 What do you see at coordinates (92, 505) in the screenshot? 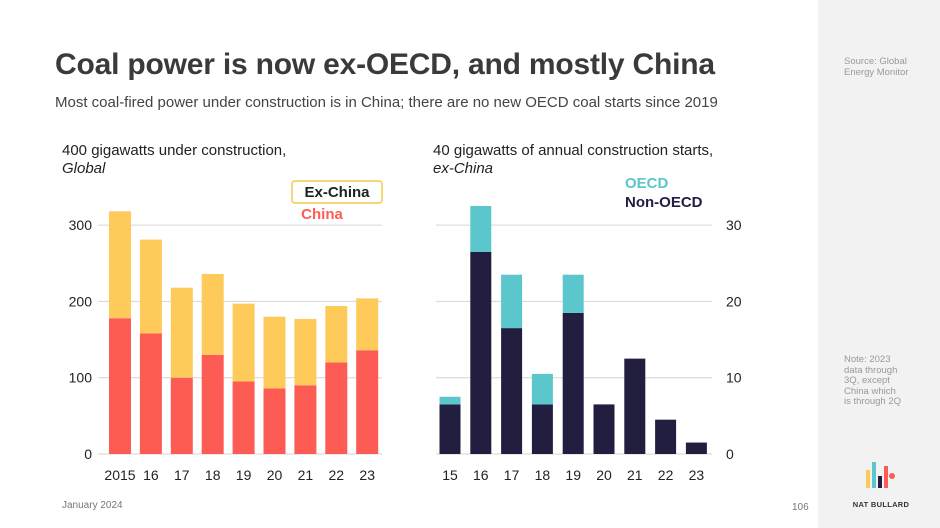
I see `footer-date: January 2024` at bounding box center [92, 505].